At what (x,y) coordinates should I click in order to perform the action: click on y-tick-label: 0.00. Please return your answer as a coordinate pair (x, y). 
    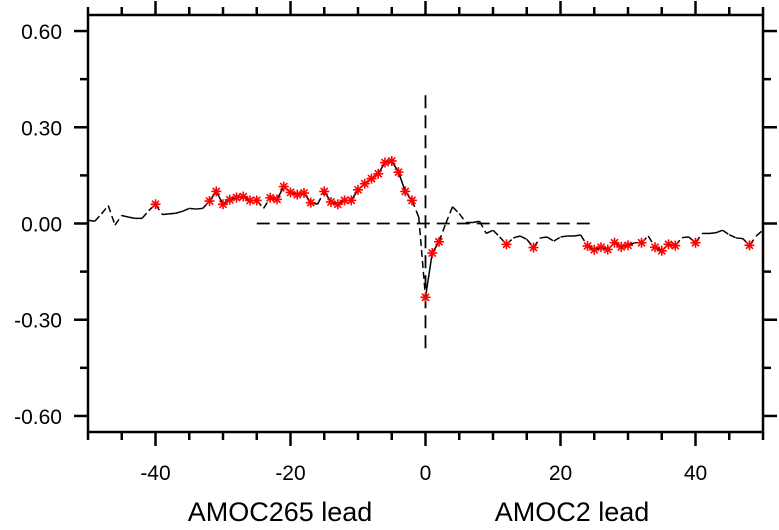
    Looking at the image, I should click on (41, 225).